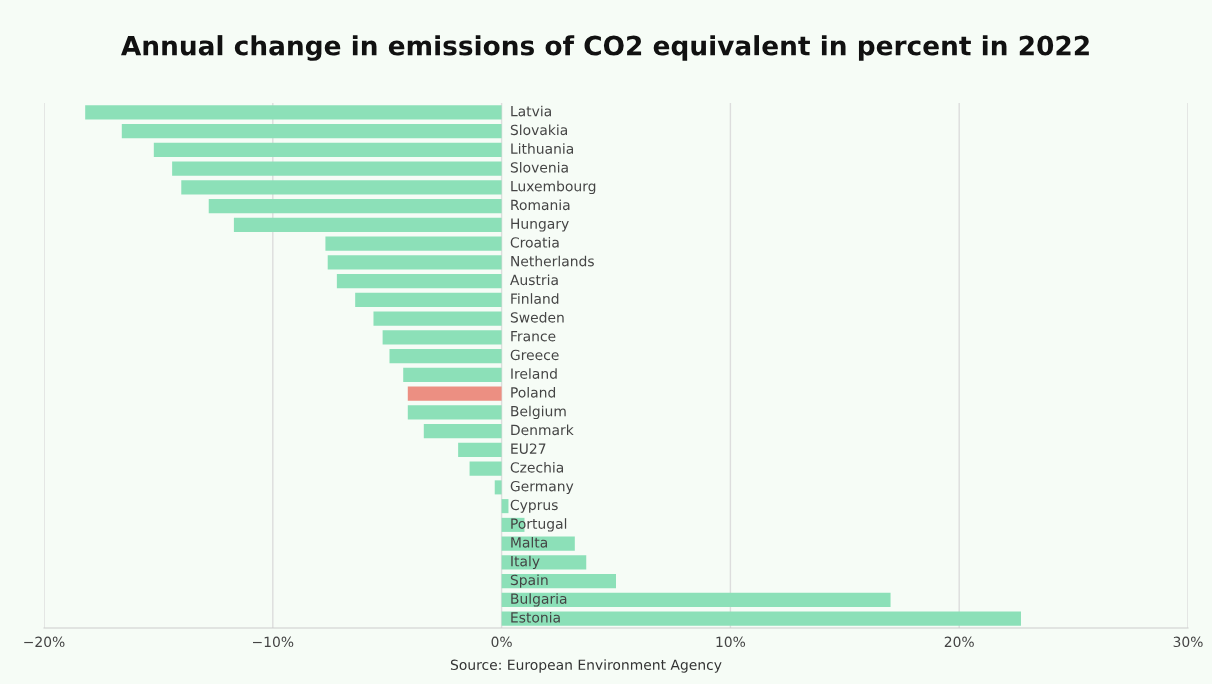  Describe the element at coordinates (534, 355) in the screenshot. I see `y-tick-label: Greece` at that location.